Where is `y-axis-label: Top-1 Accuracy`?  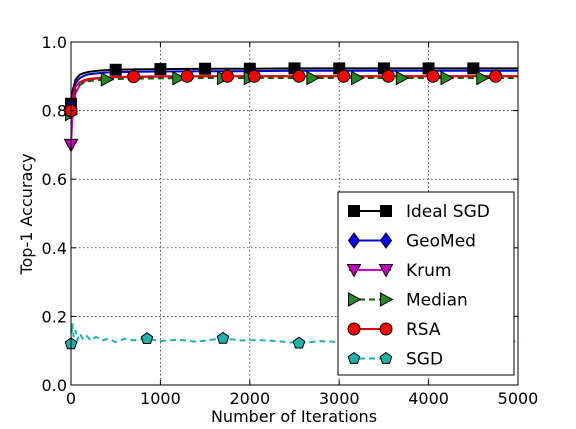
y-axis-label: Top-1 Accuracy is located at coordinates (26, 214).